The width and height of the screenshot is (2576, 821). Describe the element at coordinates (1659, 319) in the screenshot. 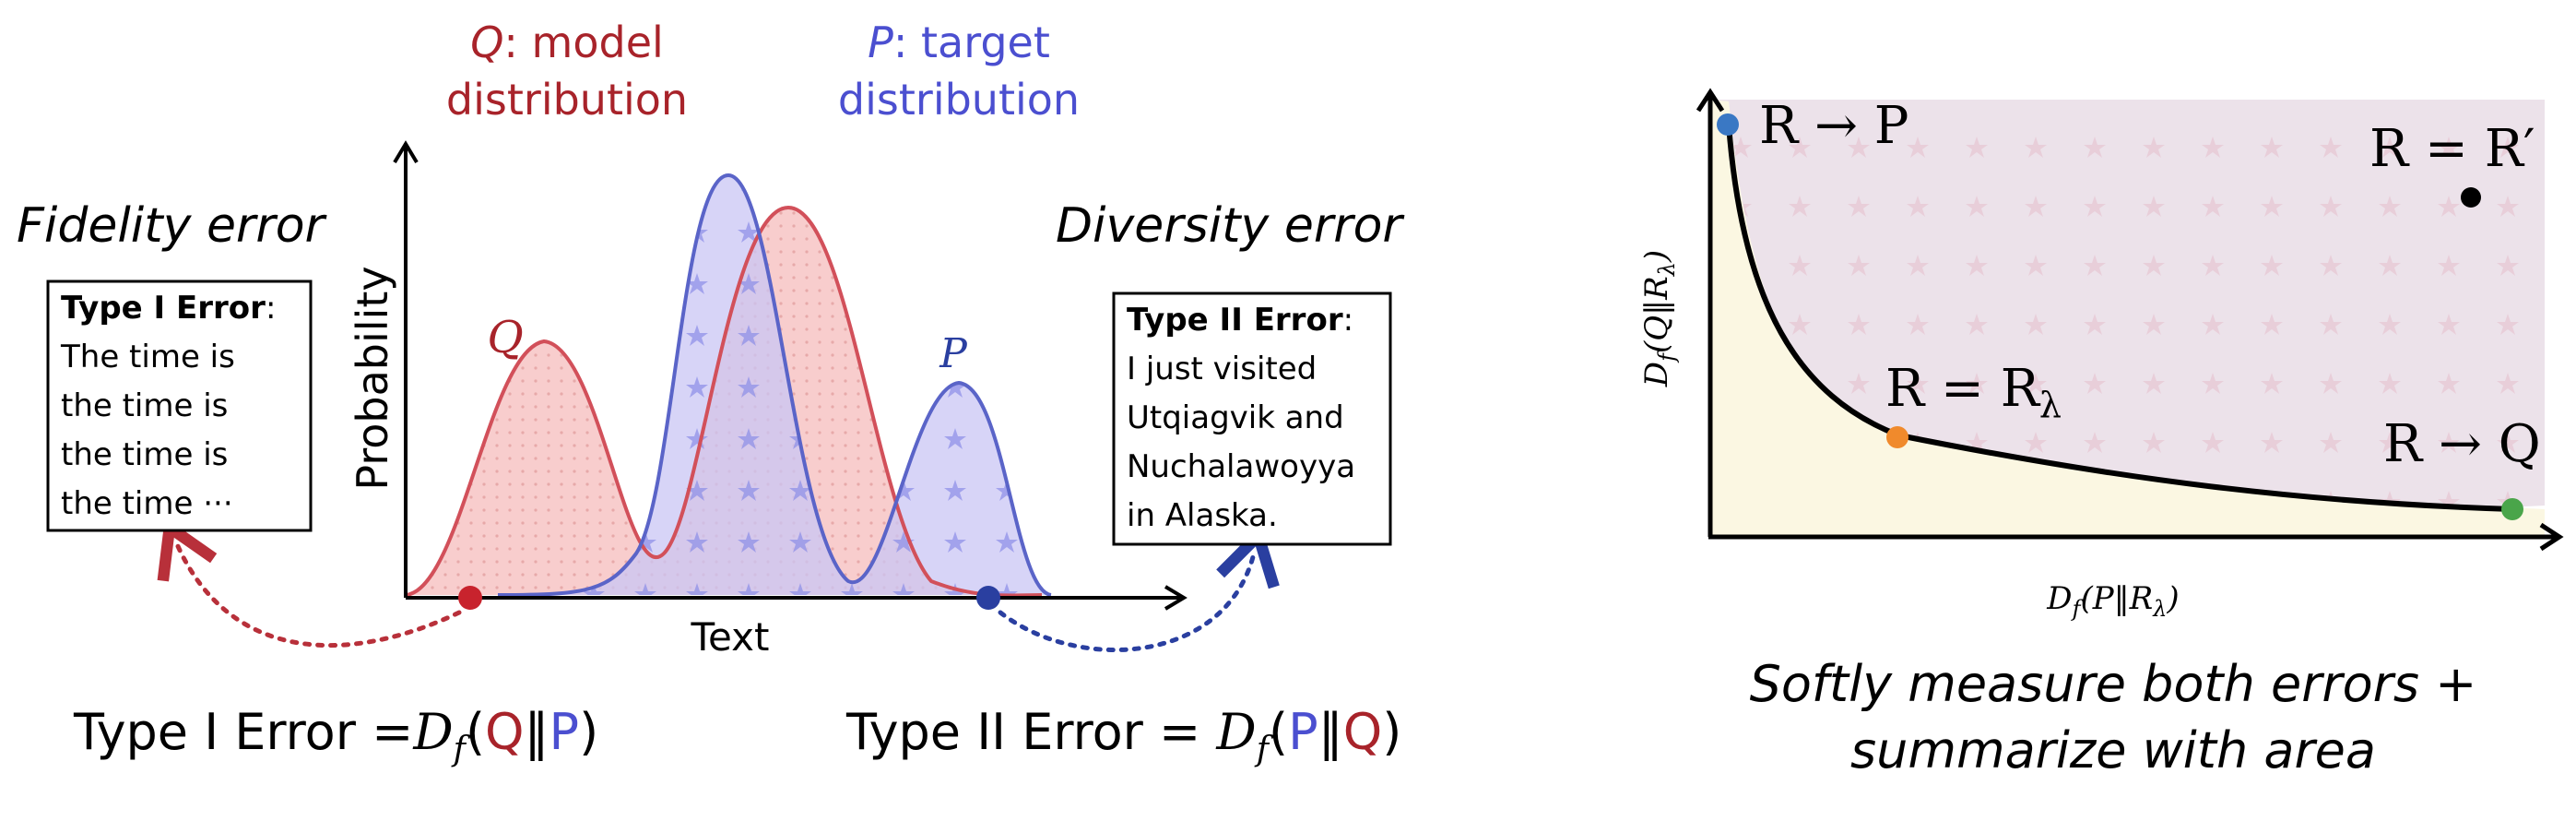

I see `right-y-axis-label: Df(Q‖Rλ)` at that location.